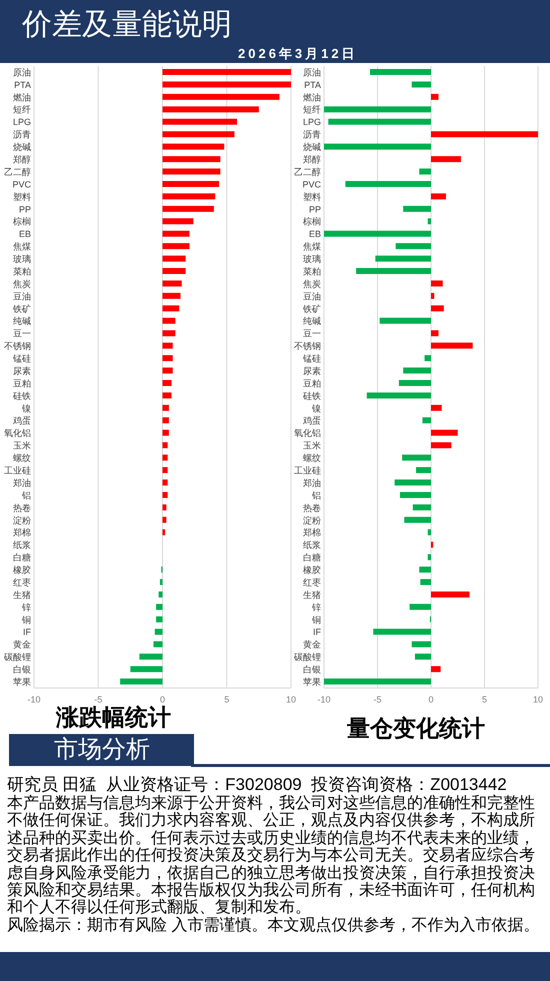 This screenshot has width=550, height=981. I want to click on y-tick-label: 菜粕, so click(22, 271).